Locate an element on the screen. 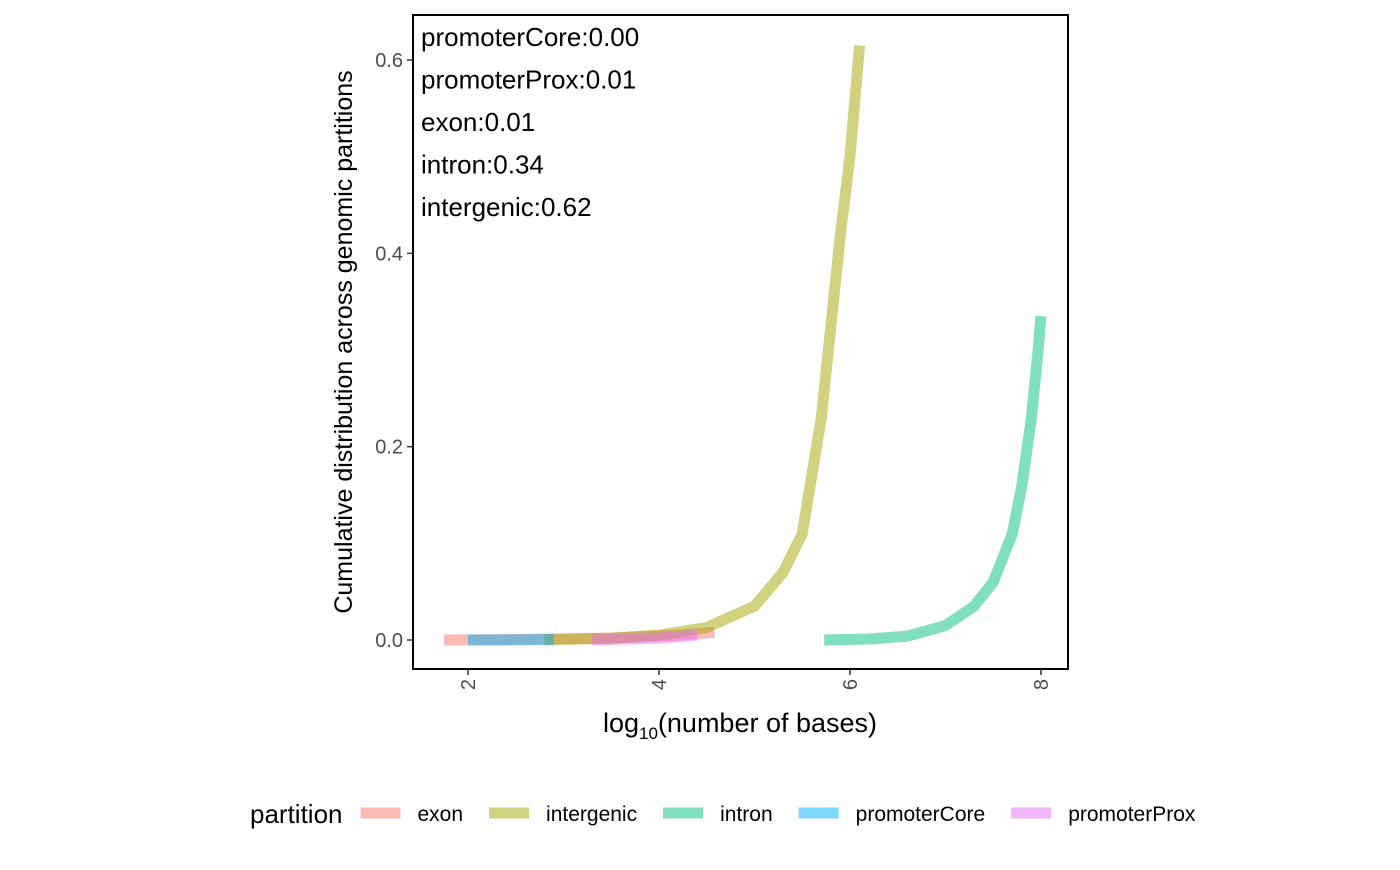  annotation: promoterCore:0.00 is located at coordinates (530, 37).